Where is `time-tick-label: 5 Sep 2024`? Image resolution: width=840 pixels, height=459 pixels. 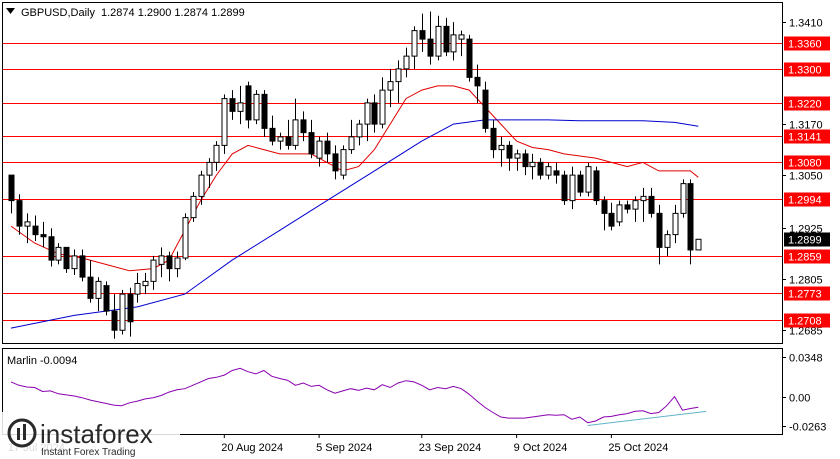
time-tick-label: 5 Sep 2024 is located at coordinates (344, 448).